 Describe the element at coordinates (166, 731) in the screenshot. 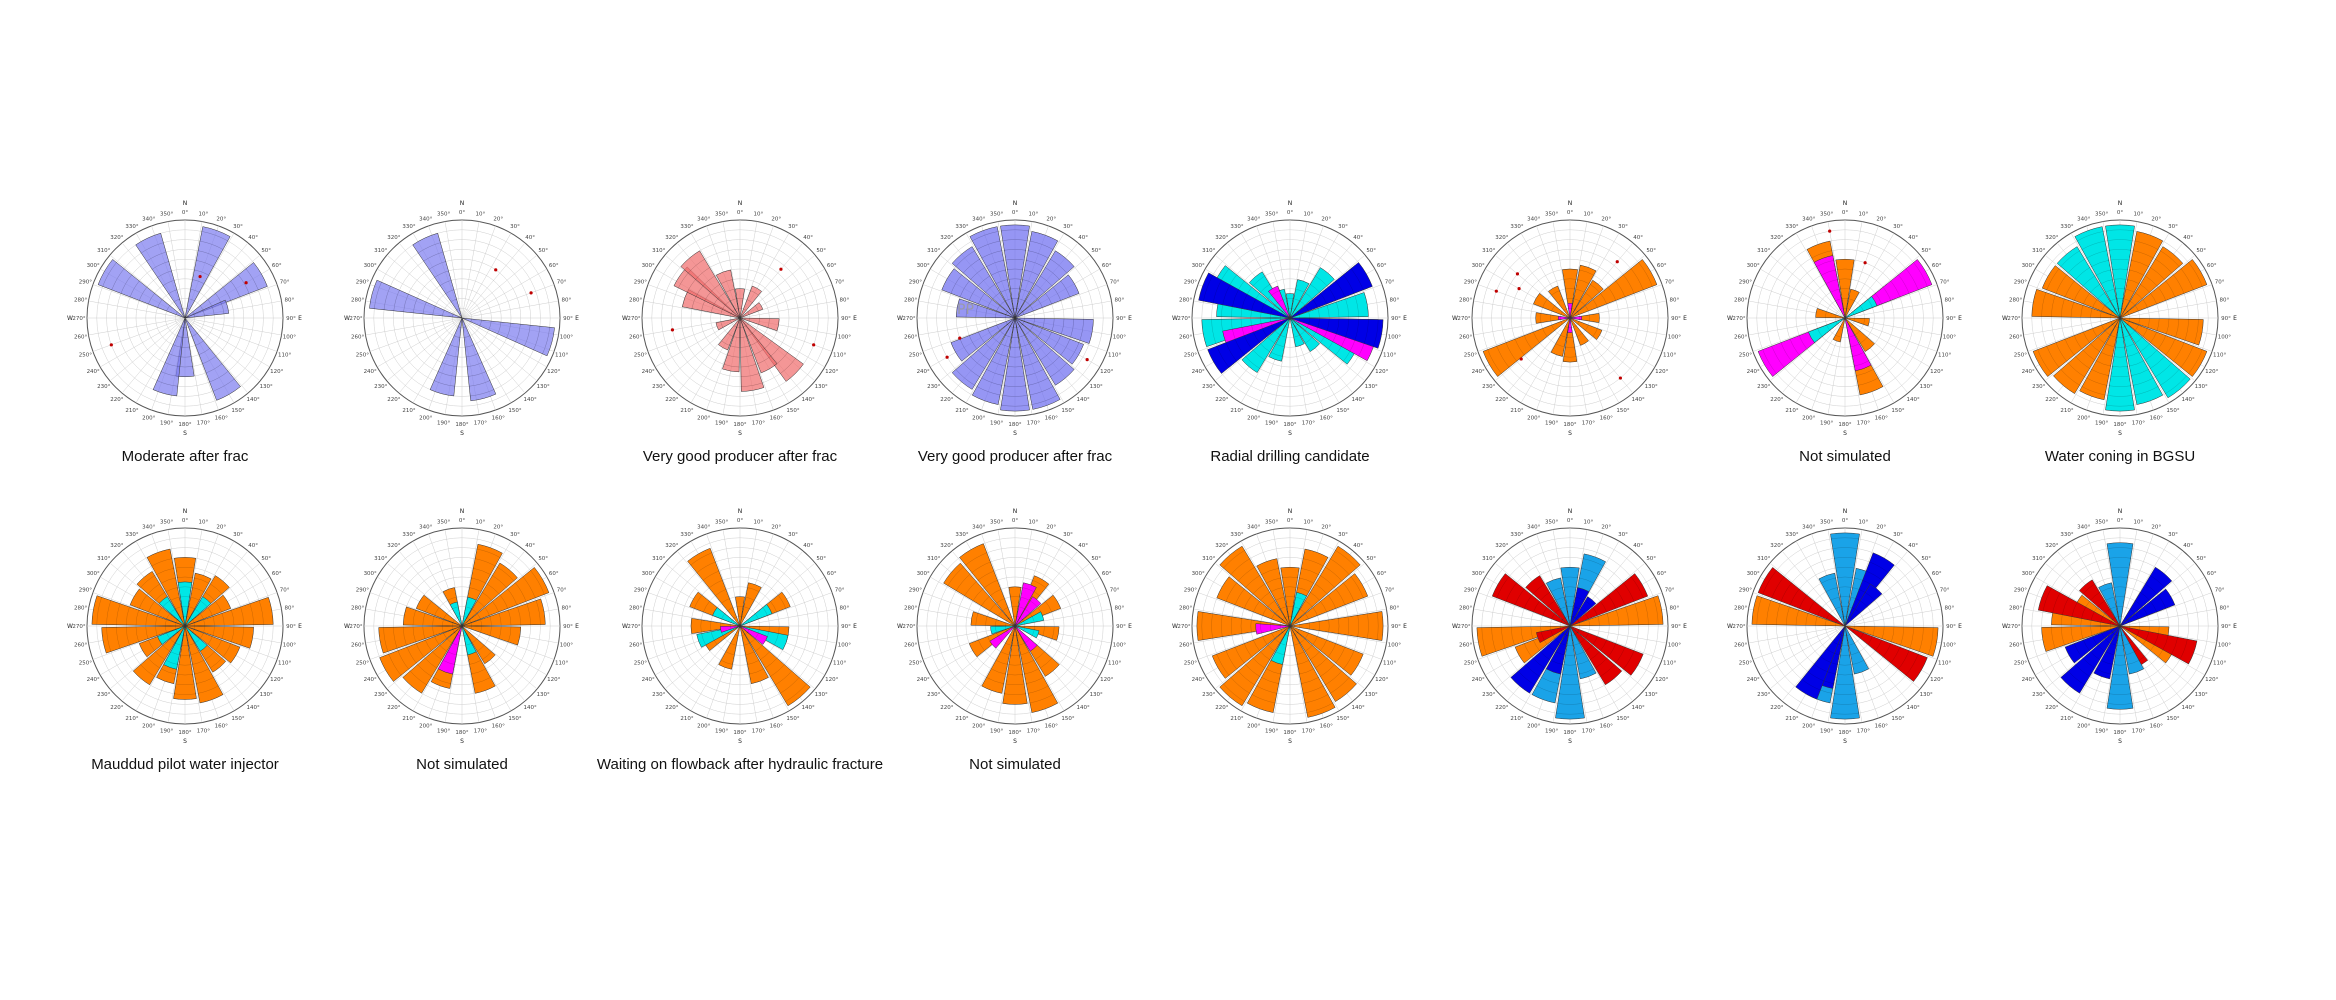

I see `degree-tick-label: 190°` at that location.